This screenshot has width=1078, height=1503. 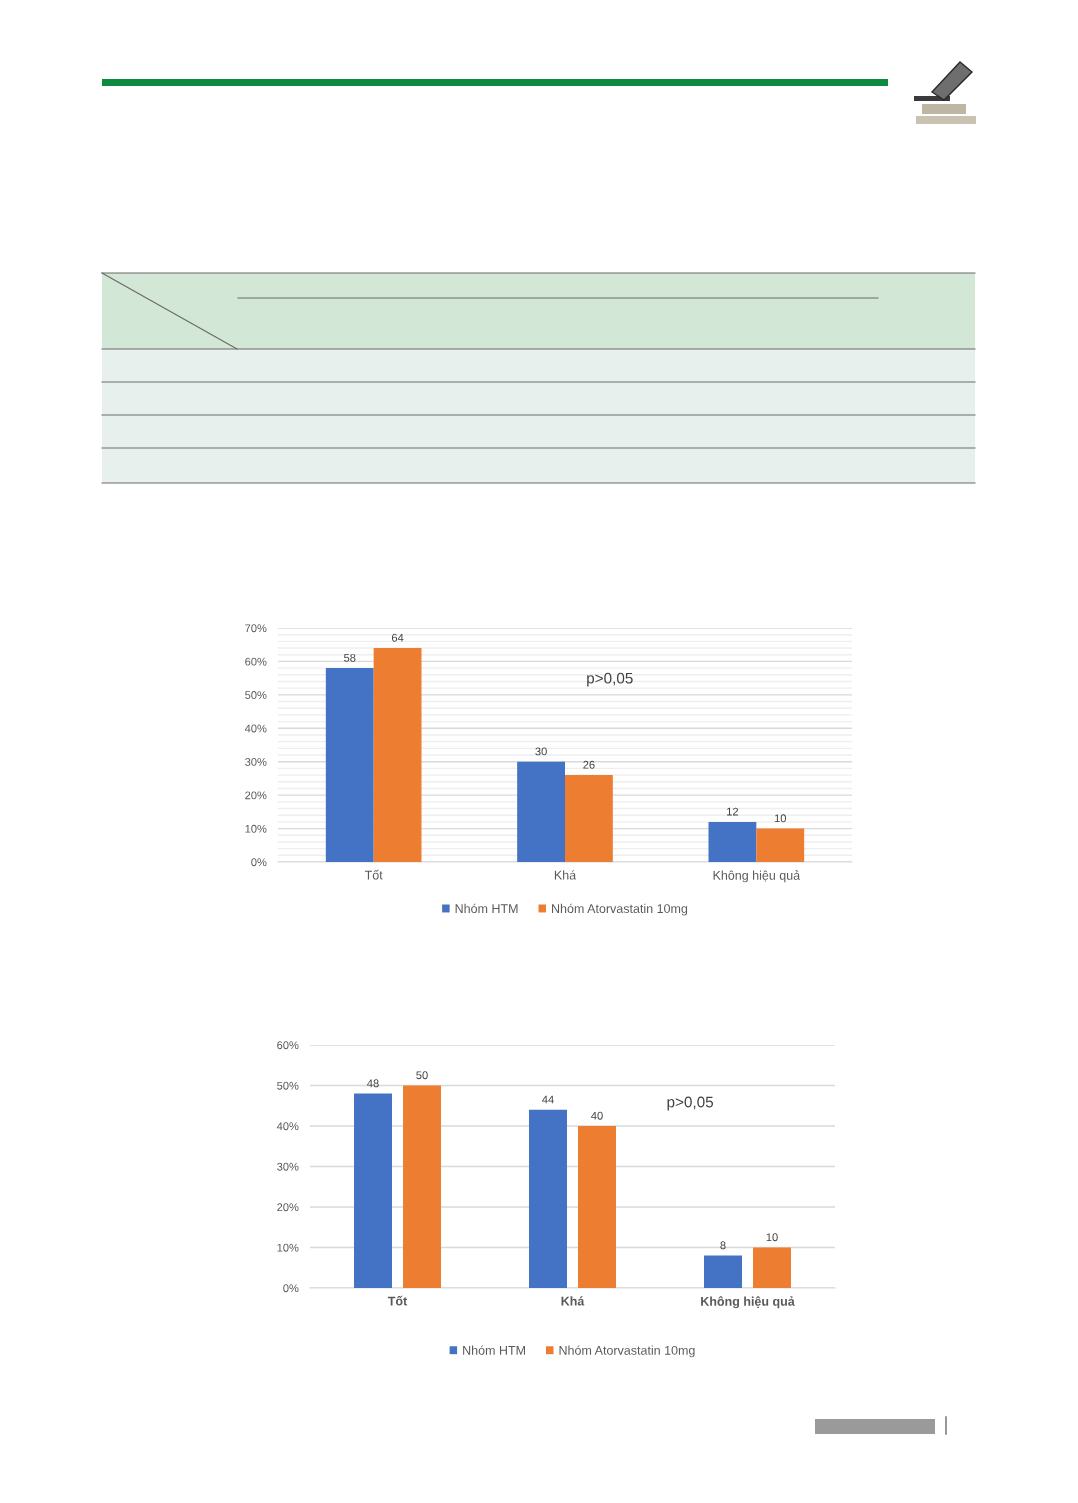 What do you see at coordinates (733, 811) in the screenshot?
I see `data-label: 12` at bounding box center [733, 811].